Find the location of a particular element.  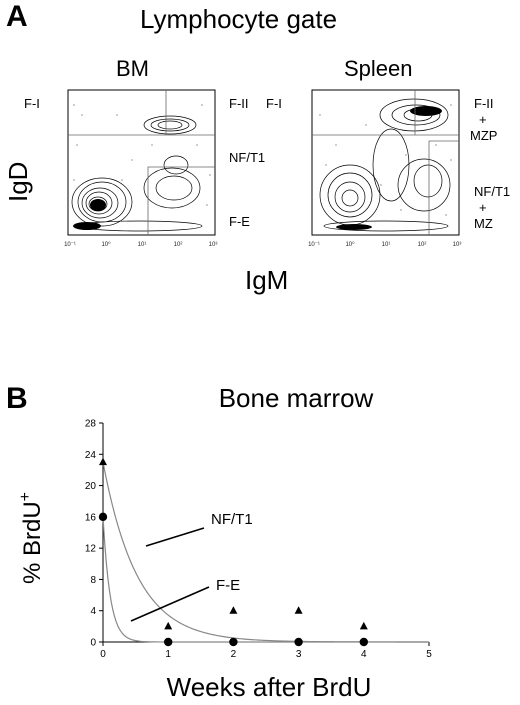

x-tick-label: 2 is located at coordinates (234, 654).